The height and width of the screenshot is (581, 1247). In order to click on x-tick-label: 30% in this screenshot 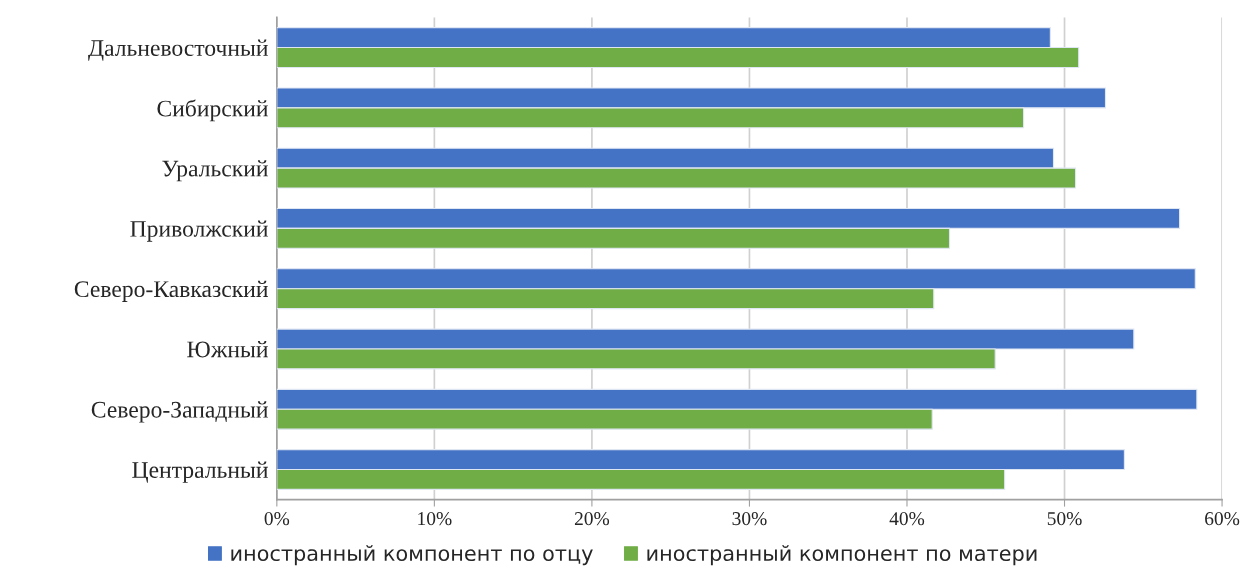, I will do `click(749, 519)`.